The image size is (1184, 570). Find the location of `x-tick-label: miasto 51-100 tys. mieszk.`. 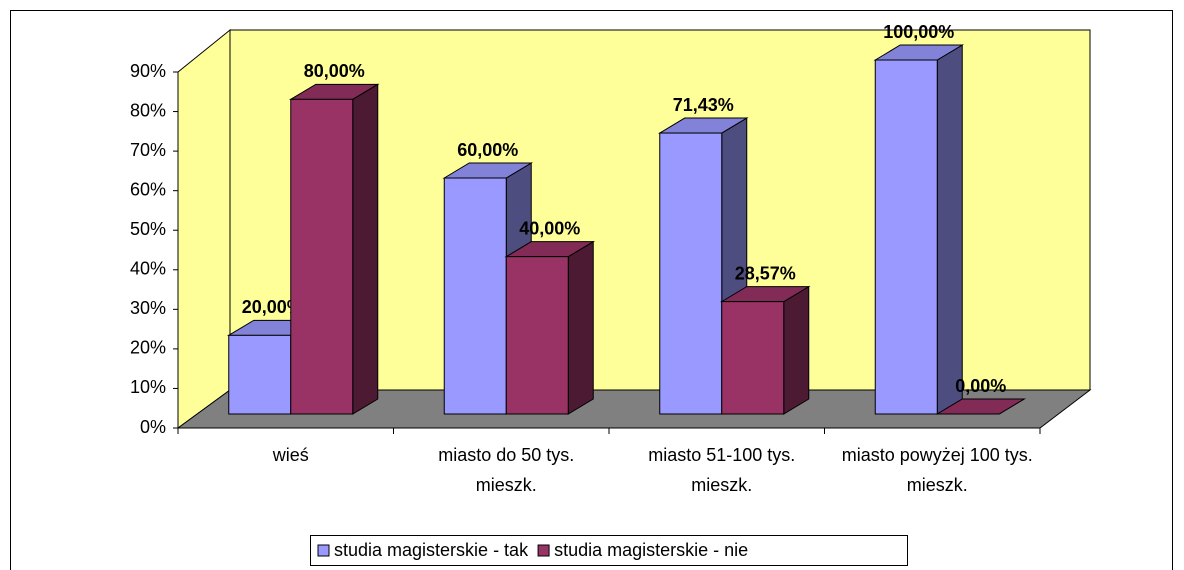

x-tick-label: miasto 51-100 tys. mieszk. is located at coordinates (722, 470).